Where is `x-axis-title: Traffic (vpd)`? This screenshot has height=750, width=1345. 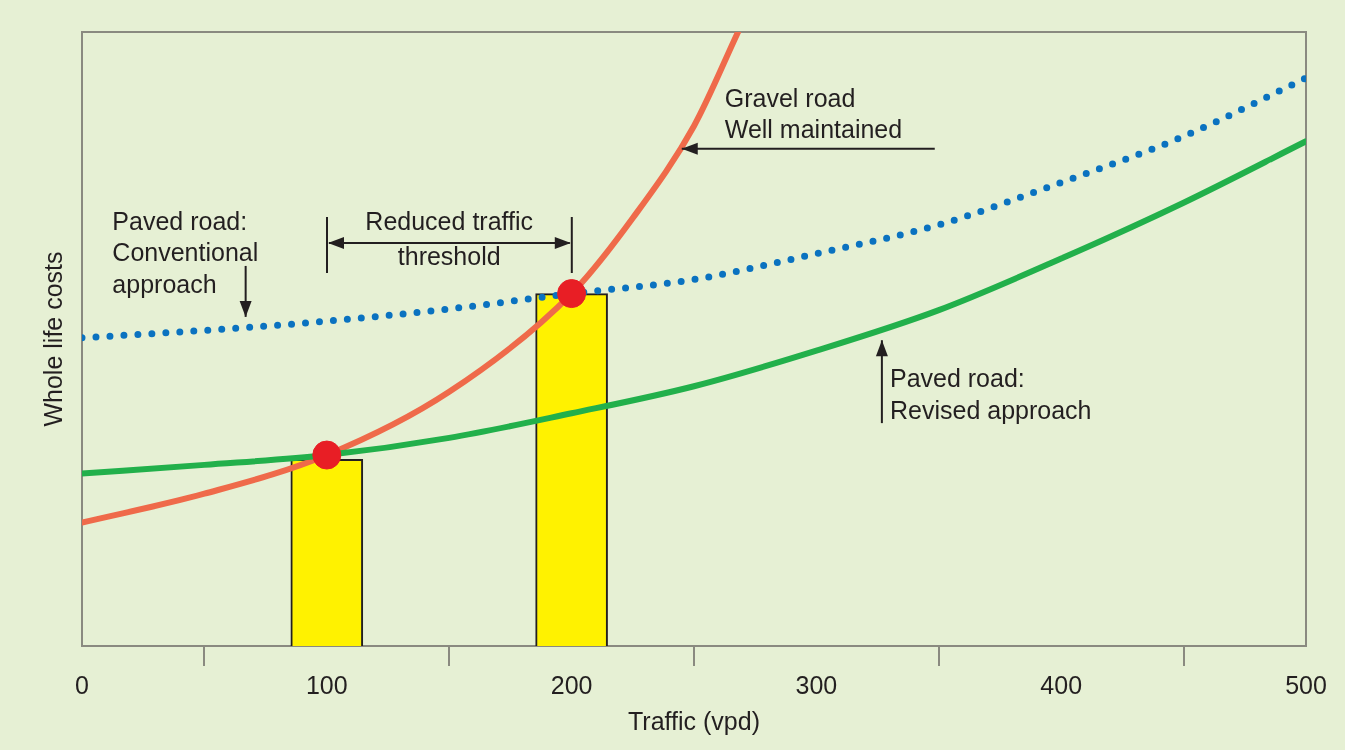
x-axis-title: Traffic (vpd) is located at coordinates (694, 720).